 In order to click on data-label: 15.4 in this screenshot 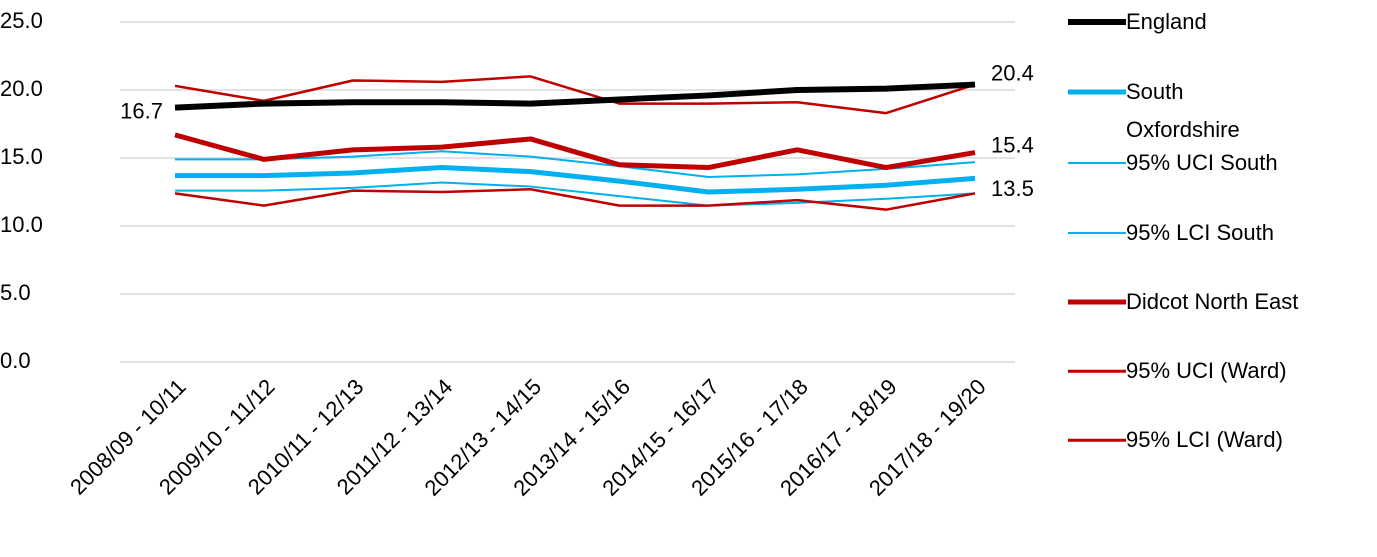, I will do `click(1012, 144)`.